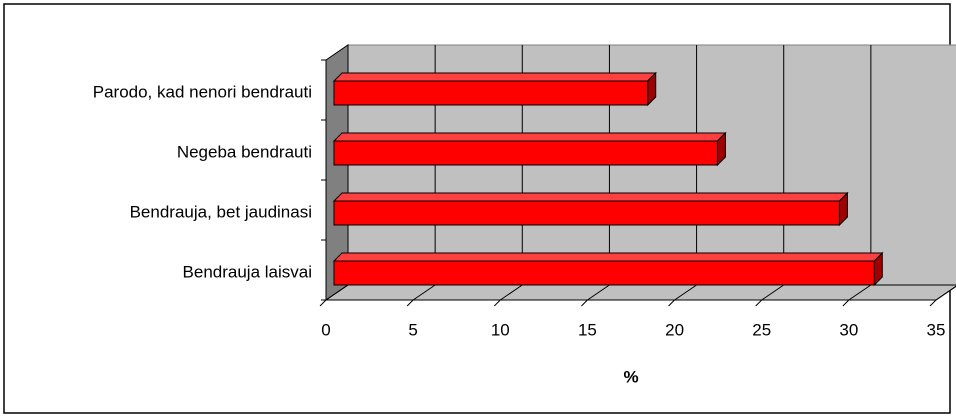  Describe the element at coordinates (761, 329) in the screenshot. I see `x-tick-label: 25` at that location.